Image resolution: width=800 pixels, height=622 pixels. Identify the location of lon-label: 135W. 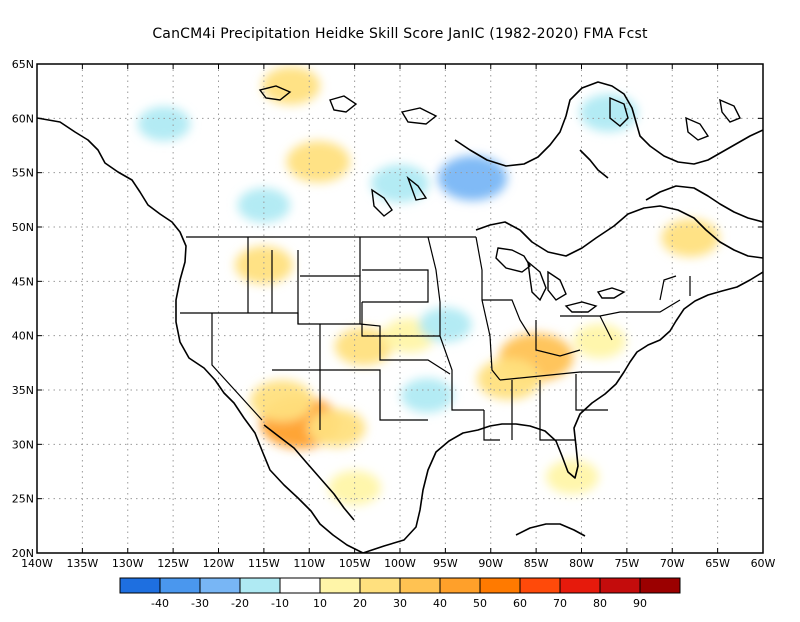
(82, 563).